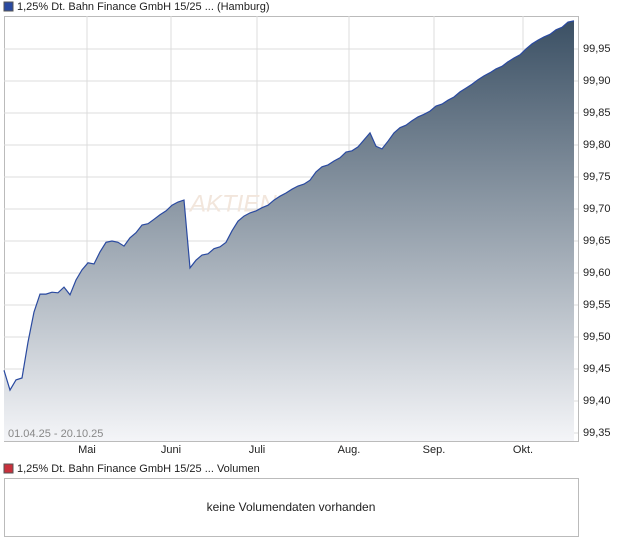 The width and height of the screenshot is (620, 551). What do you see at coordinates (597, 113) in the screenshot?
I see `y-tick-label: 99,85` at bounding box center [597, 113].